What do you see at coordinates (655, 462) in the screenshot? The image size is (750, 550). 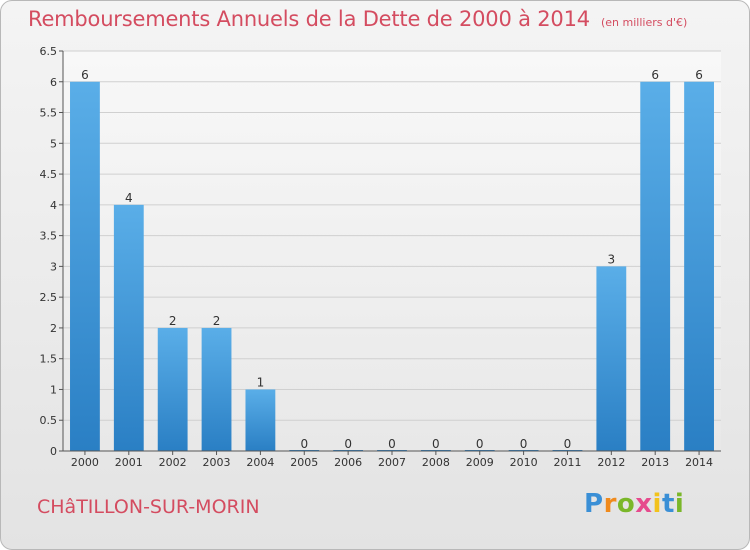 I see `x-tick-label: 2013` at bounding box center [655, 462].